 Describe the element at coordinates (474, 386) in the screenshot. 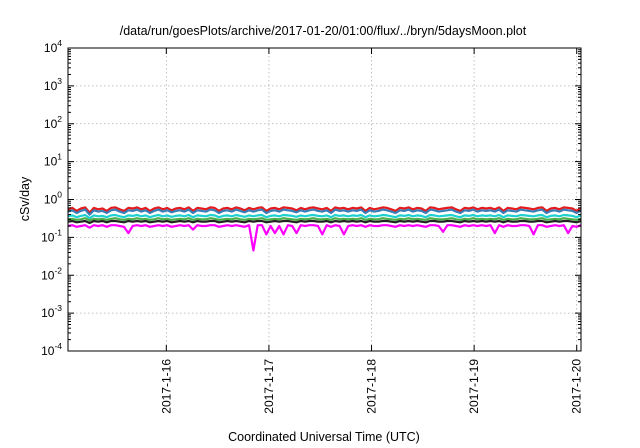

I see `x-tick-label: 2017-1-19` at that location.